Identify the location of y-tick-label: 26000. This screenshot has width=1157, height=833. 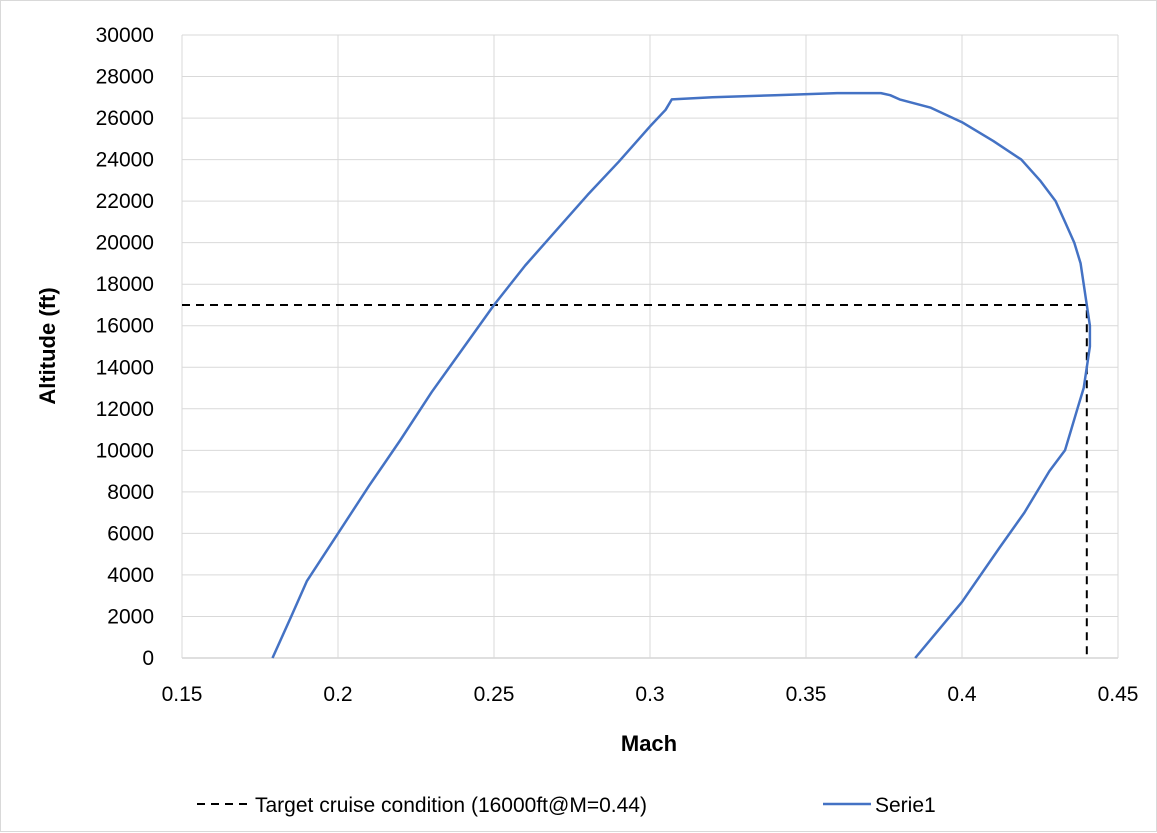
(125, 118).